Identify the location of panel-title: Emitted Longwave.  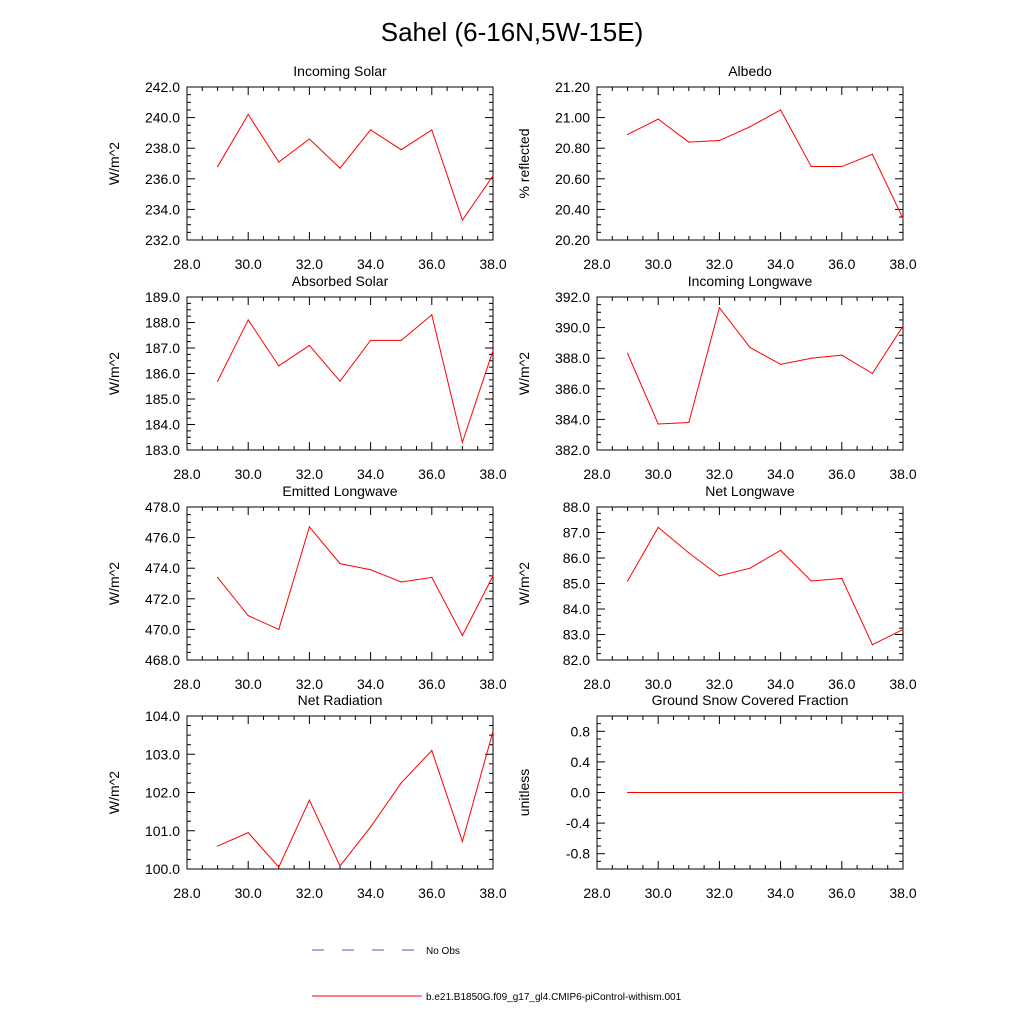
(339, 491).